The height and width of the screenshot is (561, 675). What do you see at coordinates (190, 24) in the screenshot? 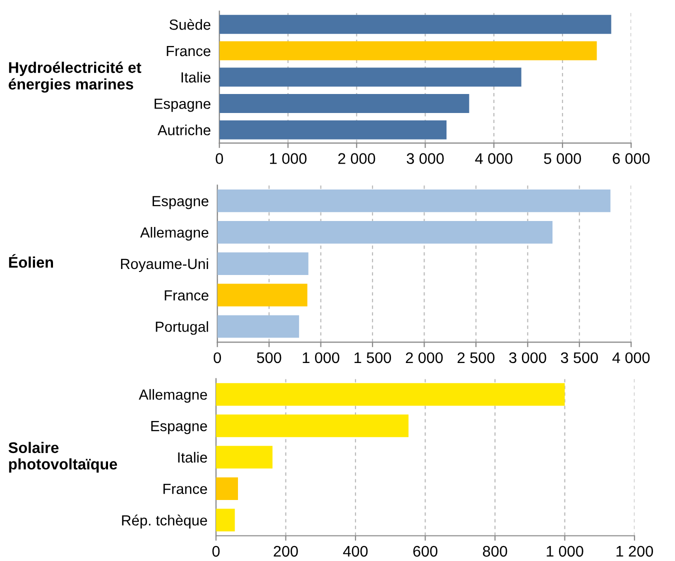
I see `y-tick-label: Suède` at bounding box center [190, 24].